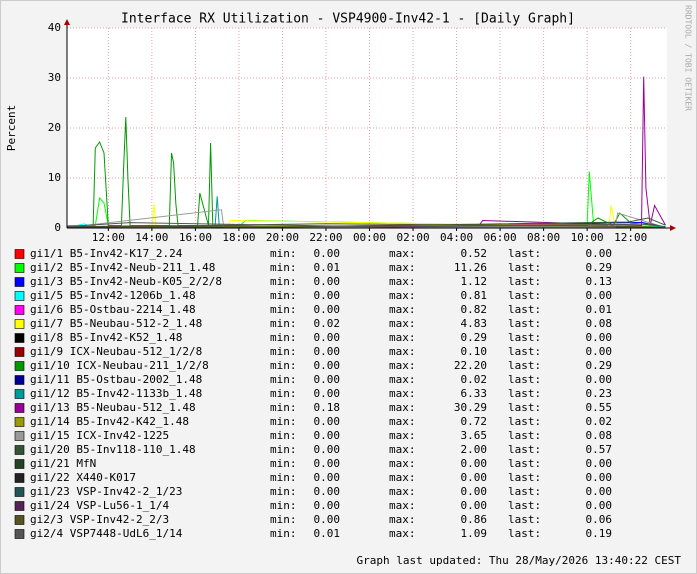 The height and width of the screenshot is (574, 697). What do you see at coordinates (106, 253) in the screenshot?
I see `legend-label: gi1/1 B5-Inv42-K17_2.24` at bounding box center [106, 253].